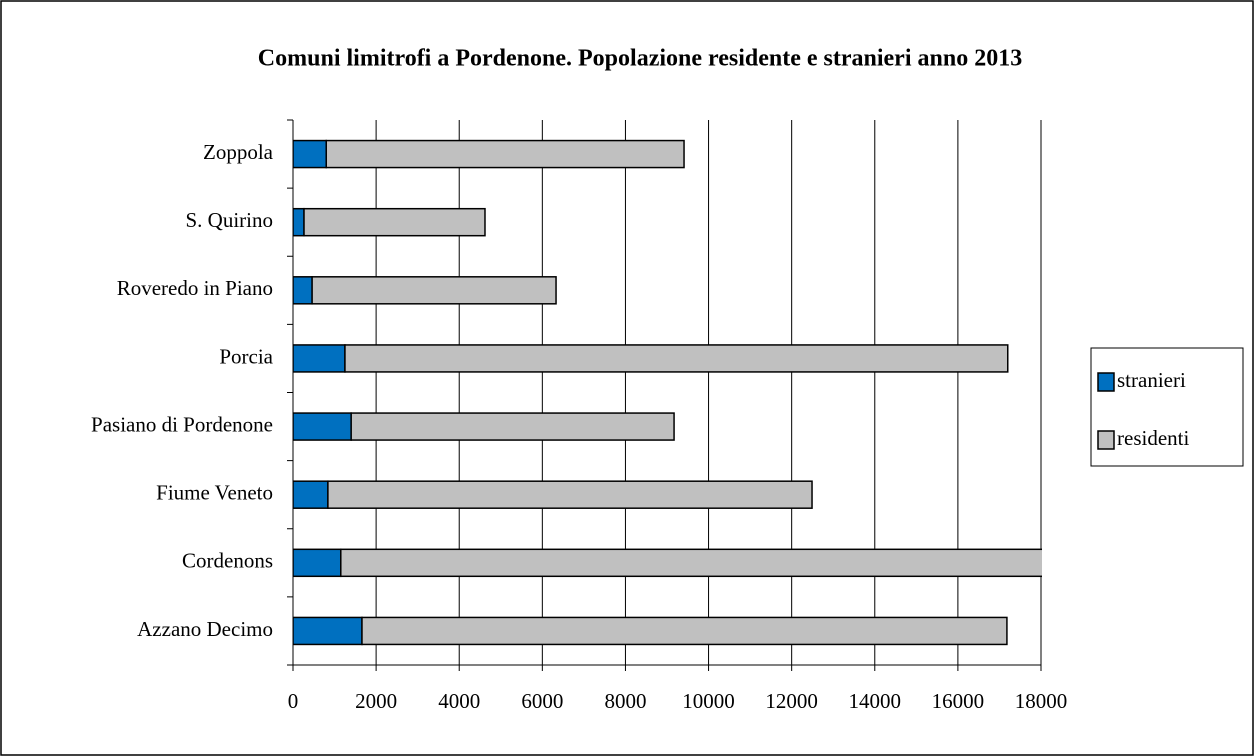 This screenshot has height=756, width=1254. Describe the element at coordinates (791, 701) in the screenshot. I see `x-tick-label: 12000` at that location.